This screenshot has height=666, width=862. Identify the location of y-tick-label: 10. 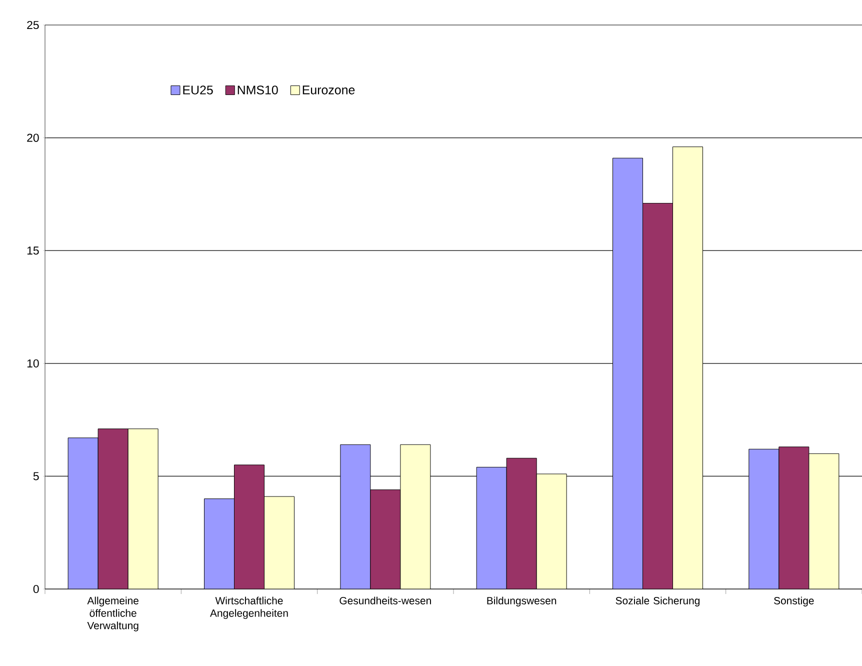
(33, 363).